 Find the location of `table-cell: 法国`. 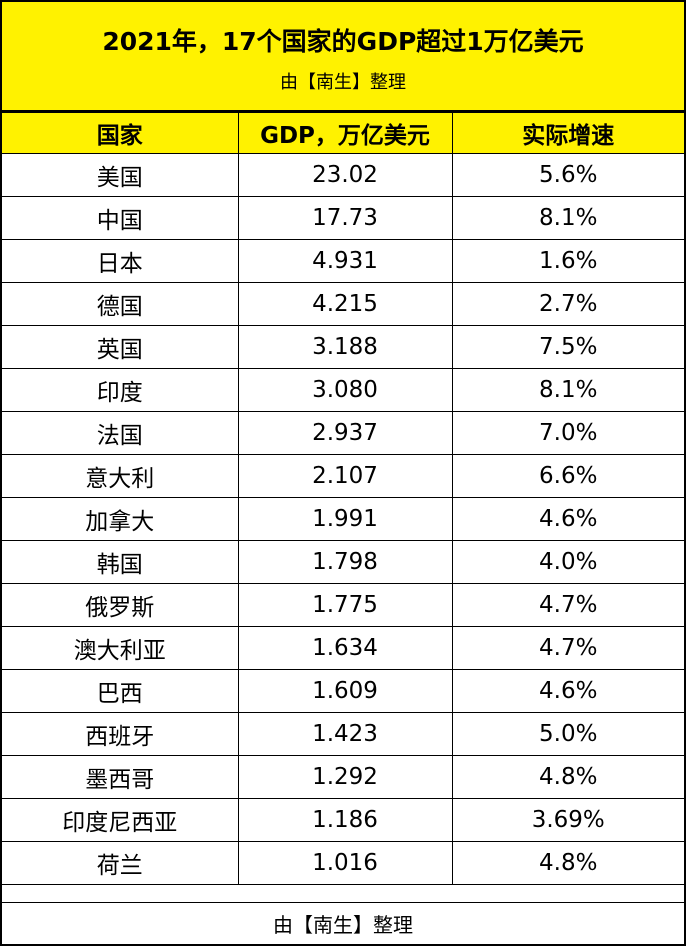

table-cell: 法国 is located at coordinates (120, 433).